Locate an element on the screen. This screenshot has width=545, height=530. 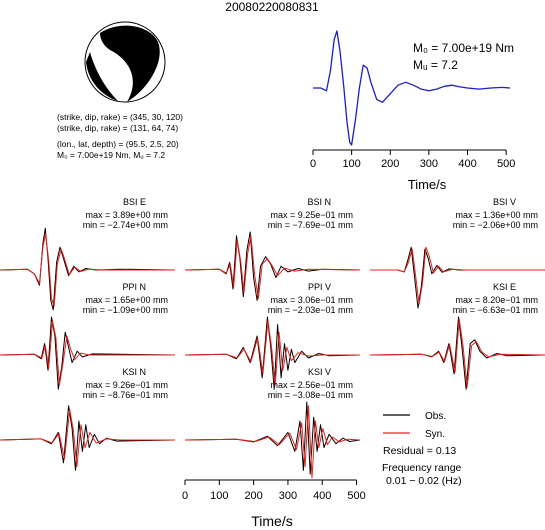
legend: Obs. Syn. is located at coordinates (414, 425).